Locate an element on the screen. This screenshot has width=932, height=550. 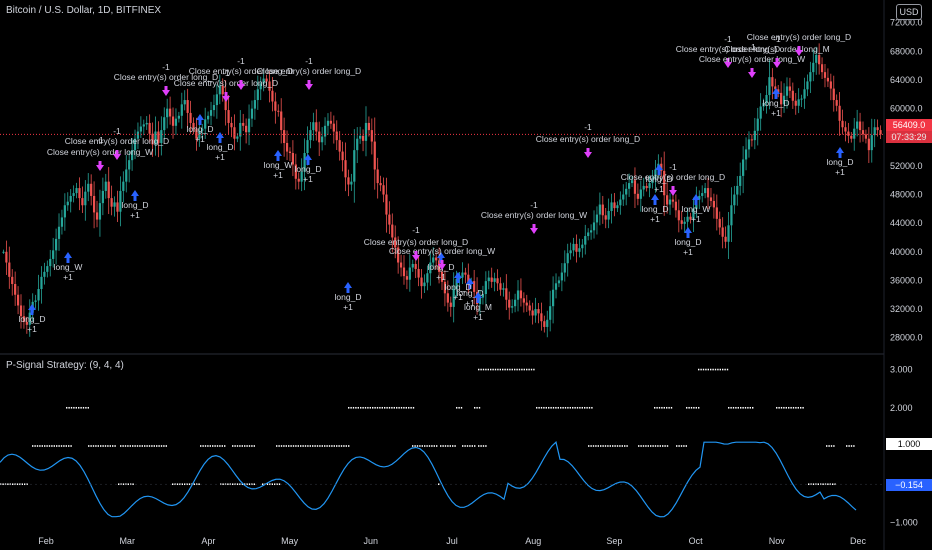
price-axis-tick: 60000.0 is located at coordinates (906, 109).